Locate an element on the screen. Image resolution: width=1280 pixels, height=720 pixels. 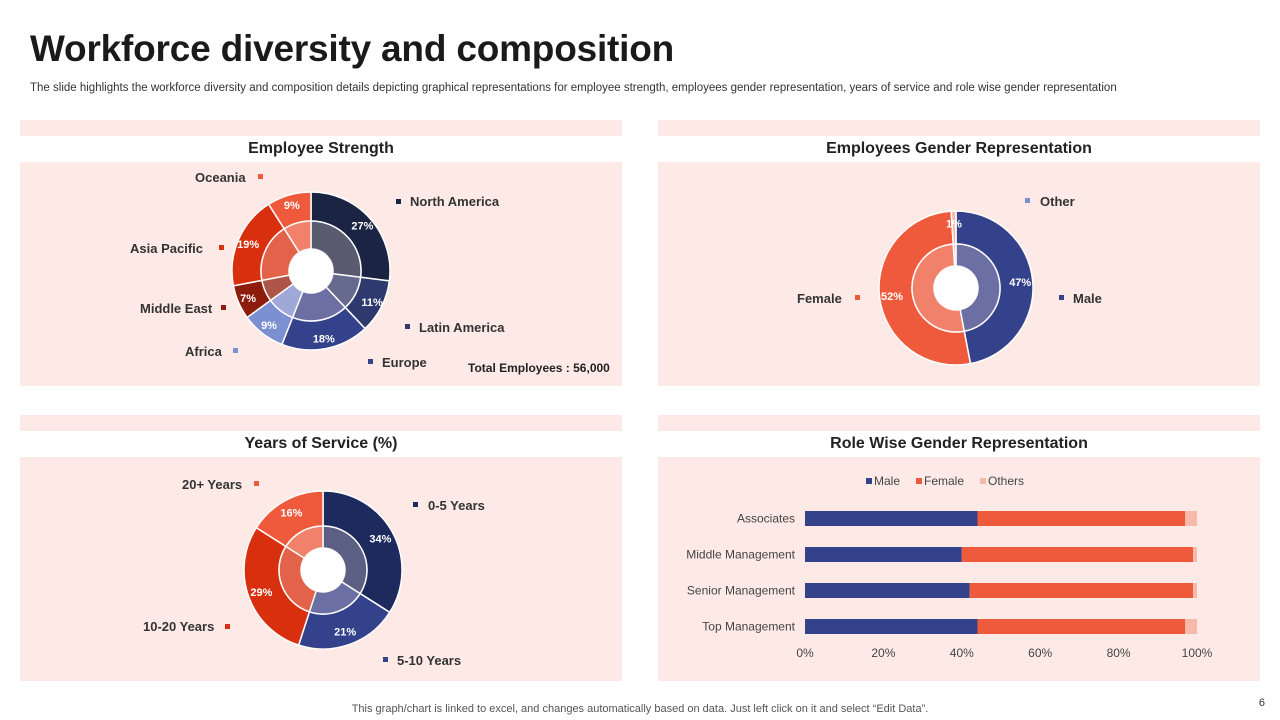
gender-chart: 47% 52% 1% is located at coordinates (956, 288).